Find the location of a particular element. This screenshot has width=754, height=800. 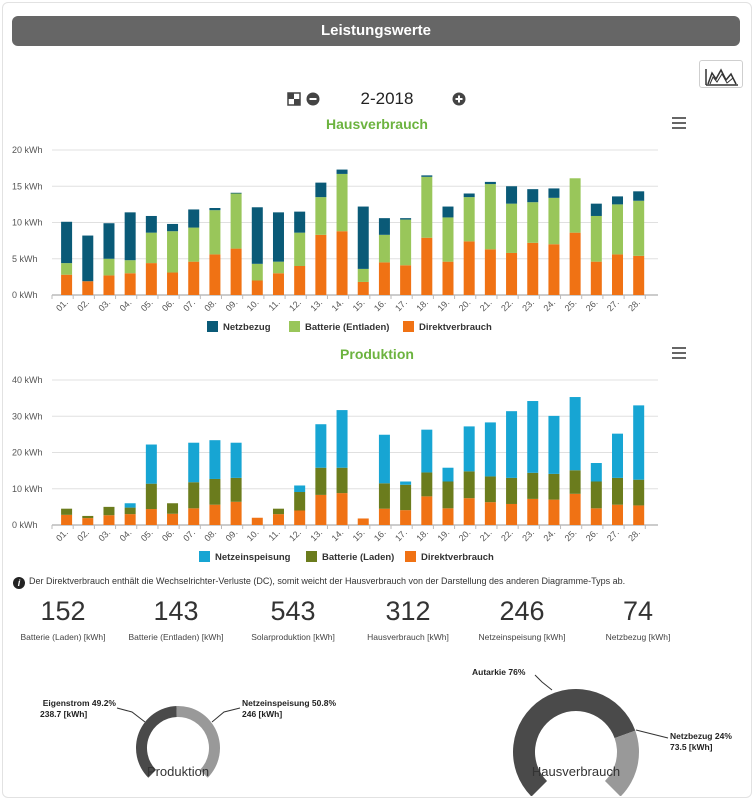

chart2-menu-icon is located at coordinates (679, 353).